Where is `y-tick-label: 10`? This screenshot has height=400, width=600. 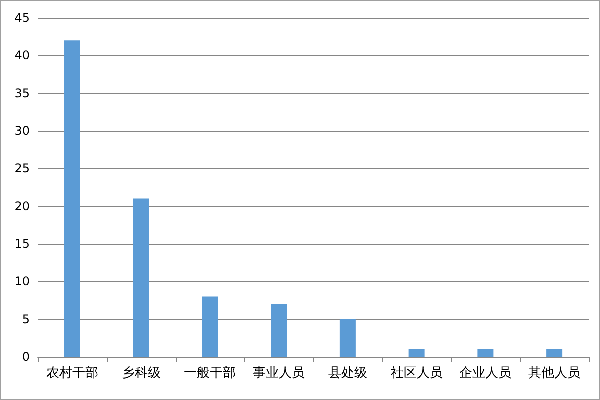 y-tick-label: 10 is located at coordinates (22, 281).